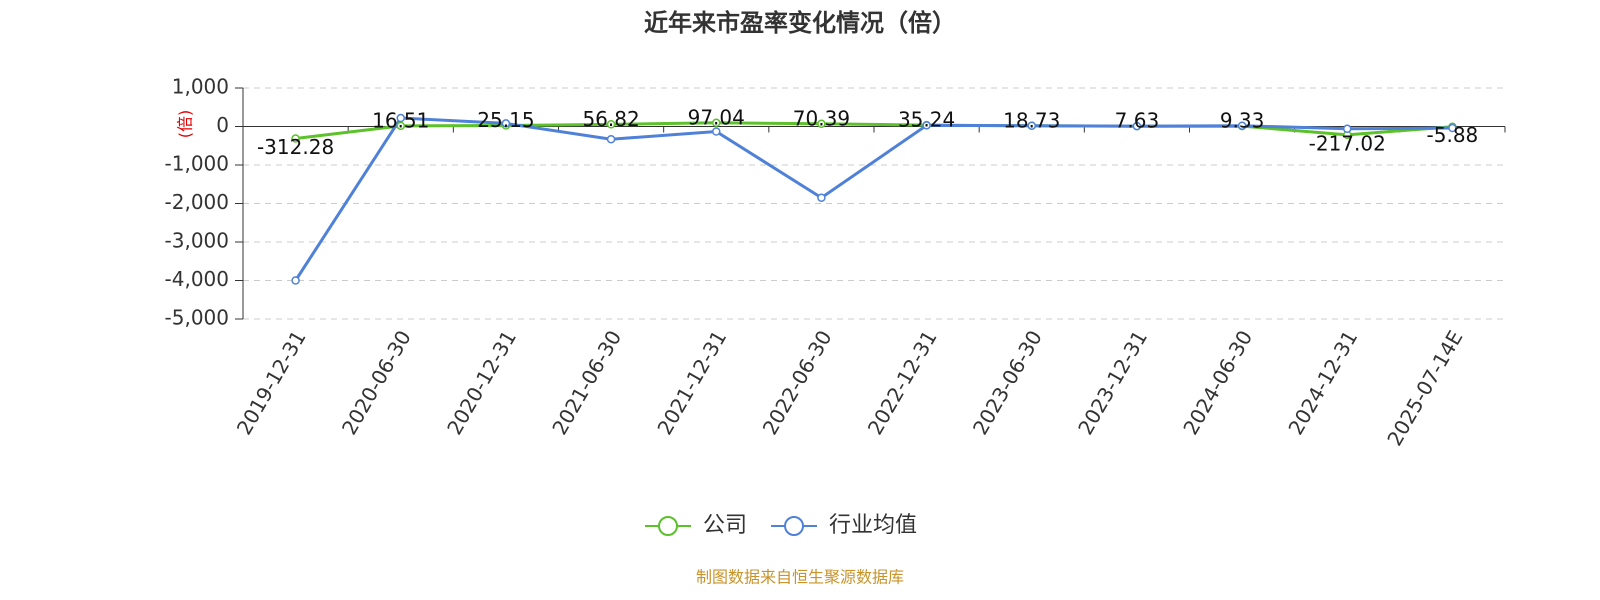  I want to click on data-label: 25.15, so click(505, 120).